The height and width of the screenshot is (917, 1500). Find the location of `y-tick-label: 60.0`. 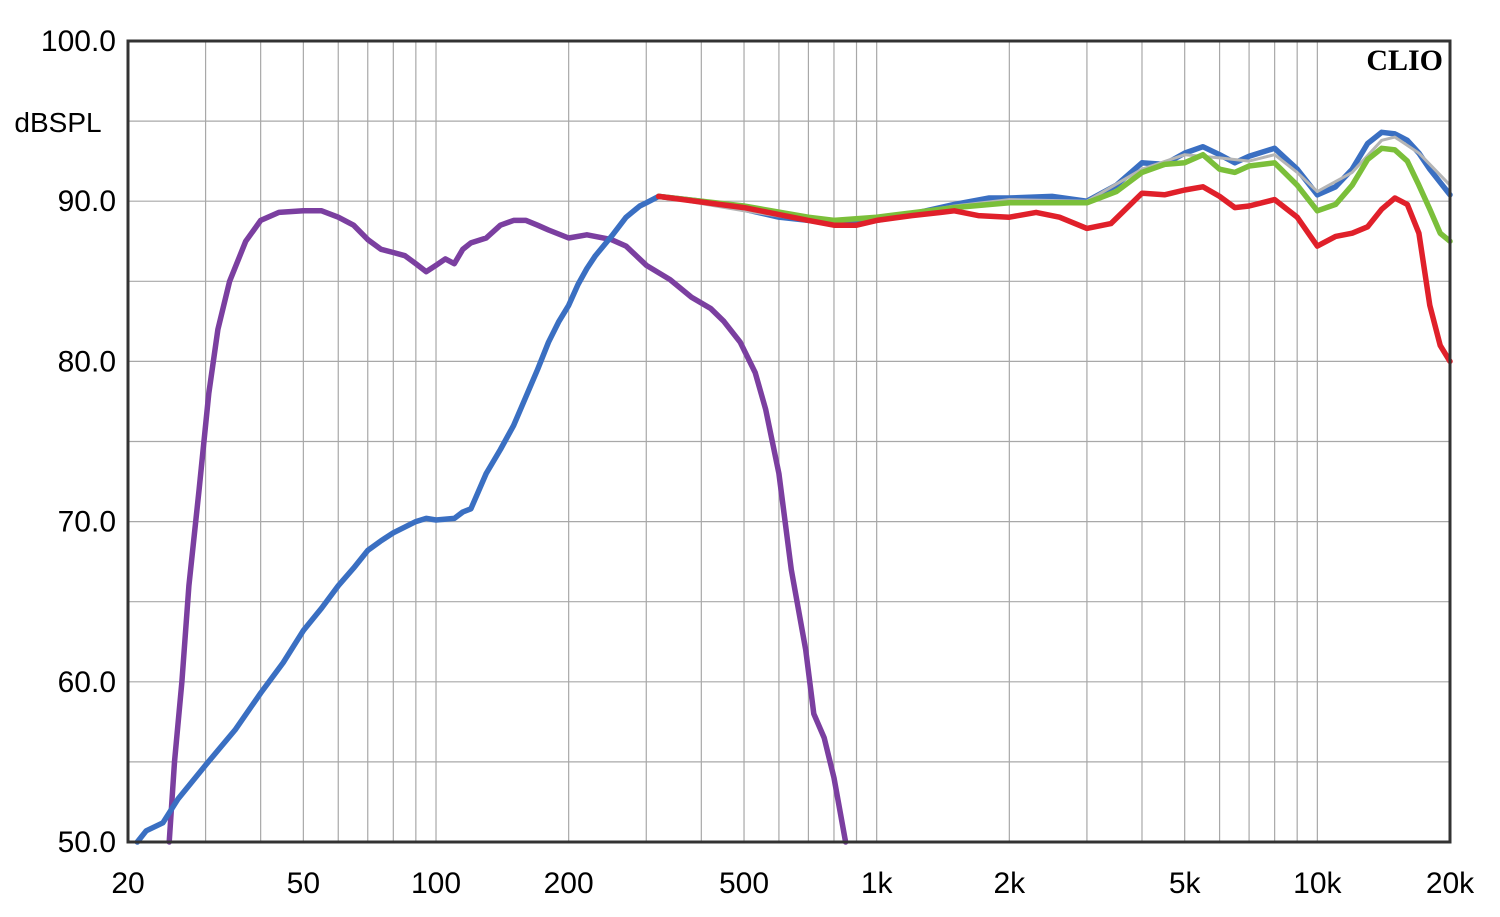

y-tick-label: 60.0 is located at coordinates (87, 682).